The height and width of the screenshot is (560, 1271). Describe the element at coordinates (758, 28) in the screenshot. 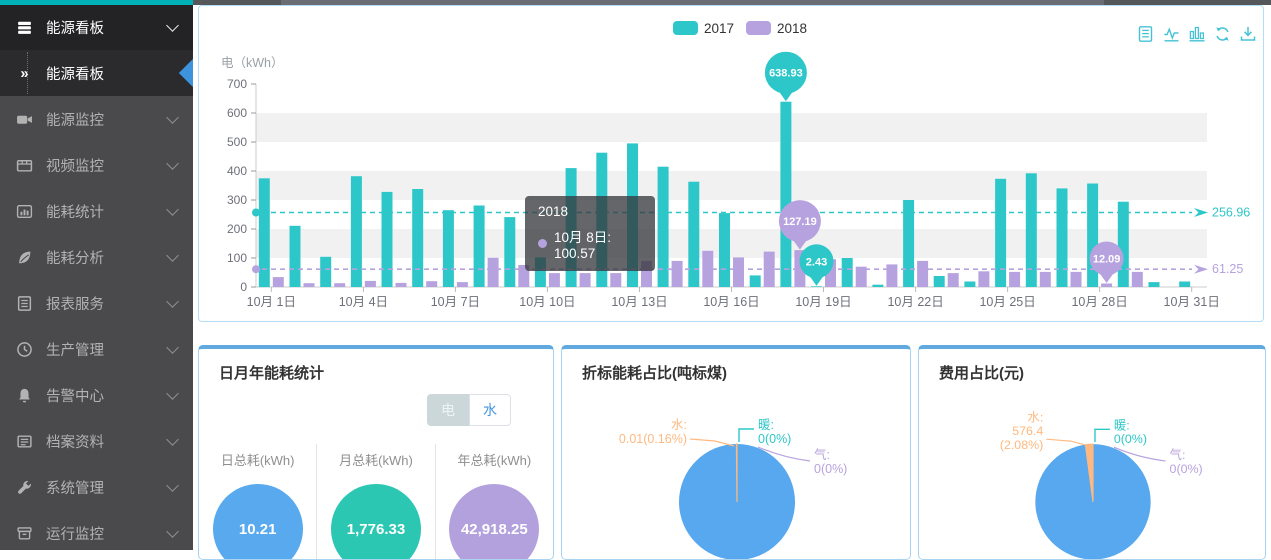

I see `legend-swatch-2018` at that location.